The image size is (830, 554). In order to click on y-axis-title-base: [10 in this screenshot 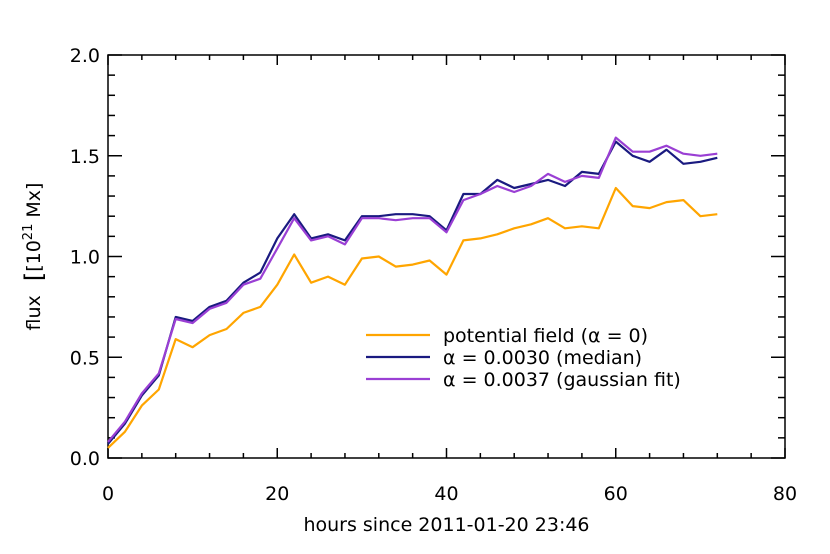, I will do `click(34, 256)`.